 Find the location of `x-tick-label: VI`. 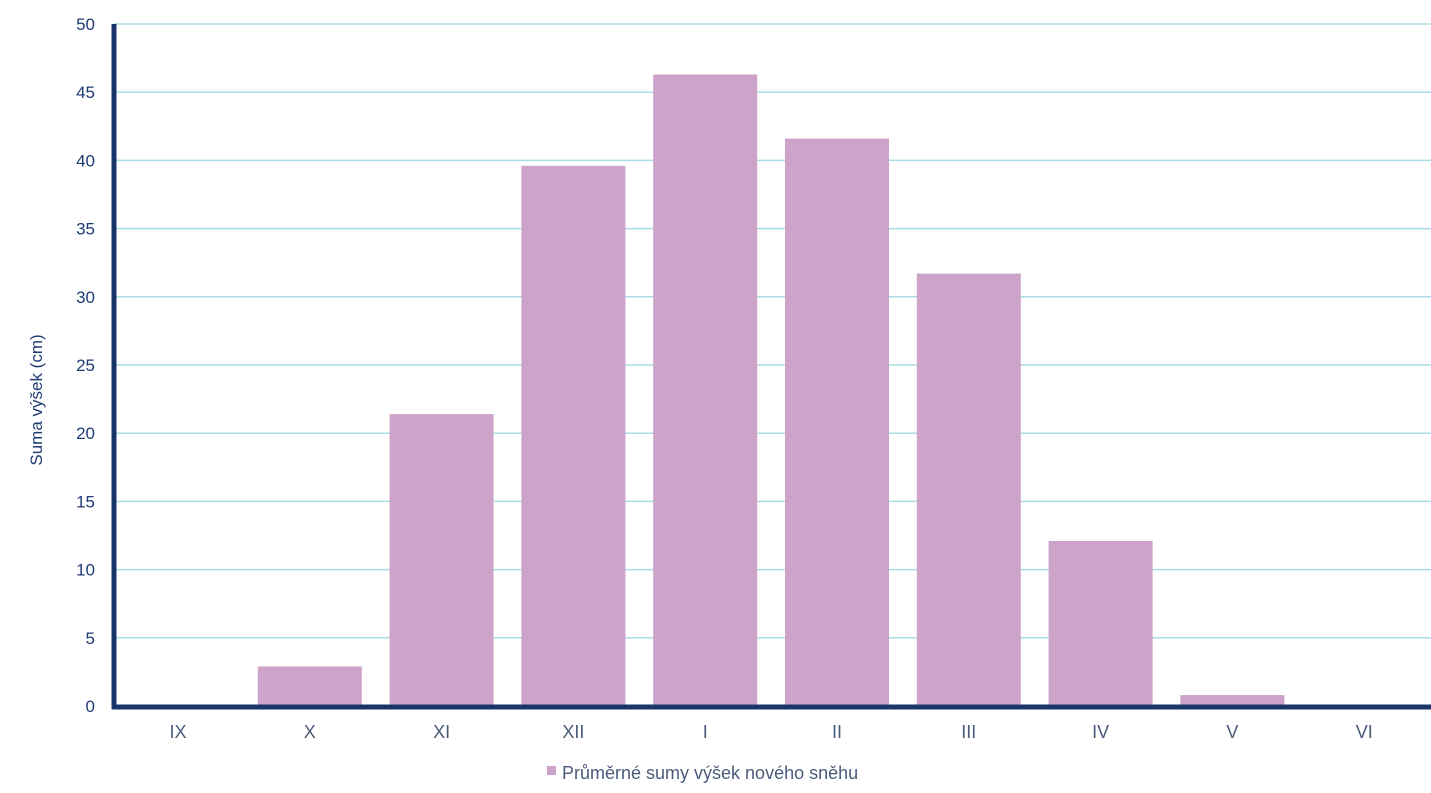

x-tick-label: VI is located at coordinates (1364, 732).